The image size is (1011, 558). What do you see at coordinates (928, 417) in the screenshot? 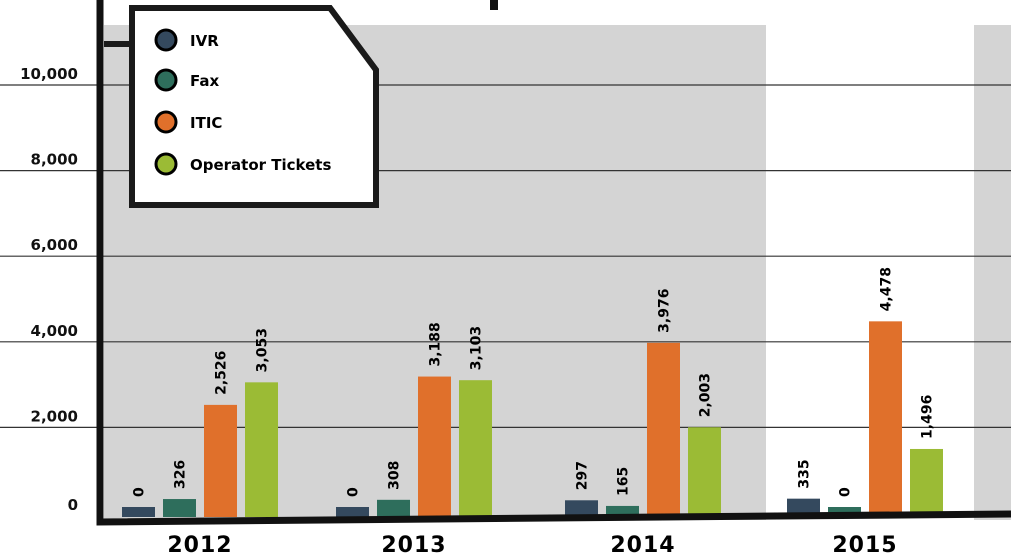
I see `data-label: 1,496` at bounding box center [928, 417].